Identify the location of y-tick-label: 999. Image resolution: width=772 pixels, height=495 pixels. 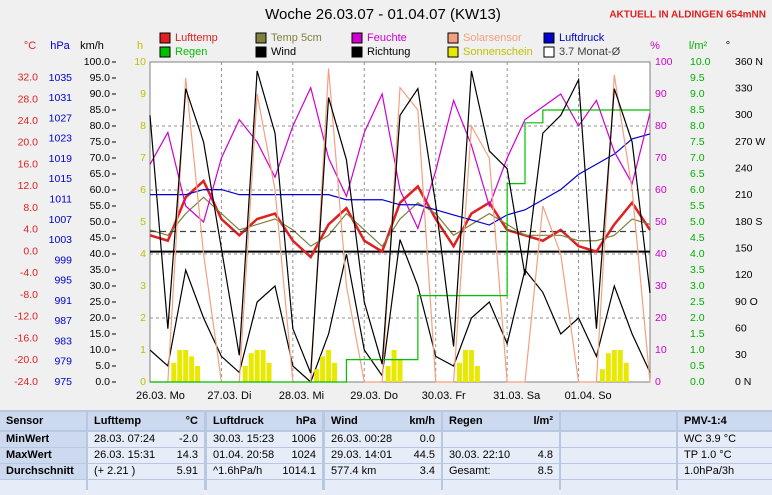
(63, 260).